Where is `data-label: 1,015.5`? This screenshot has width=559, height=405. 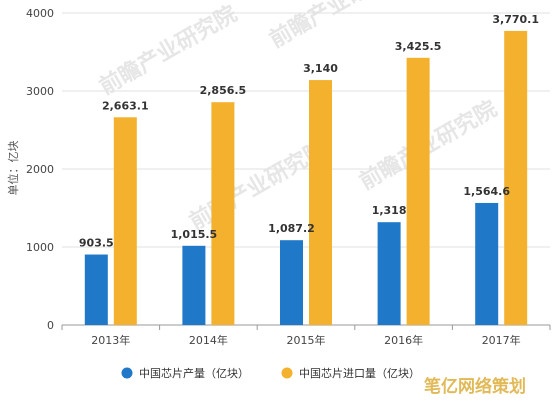 data-label: 1,015.5 is located at coordinates (194, 234).